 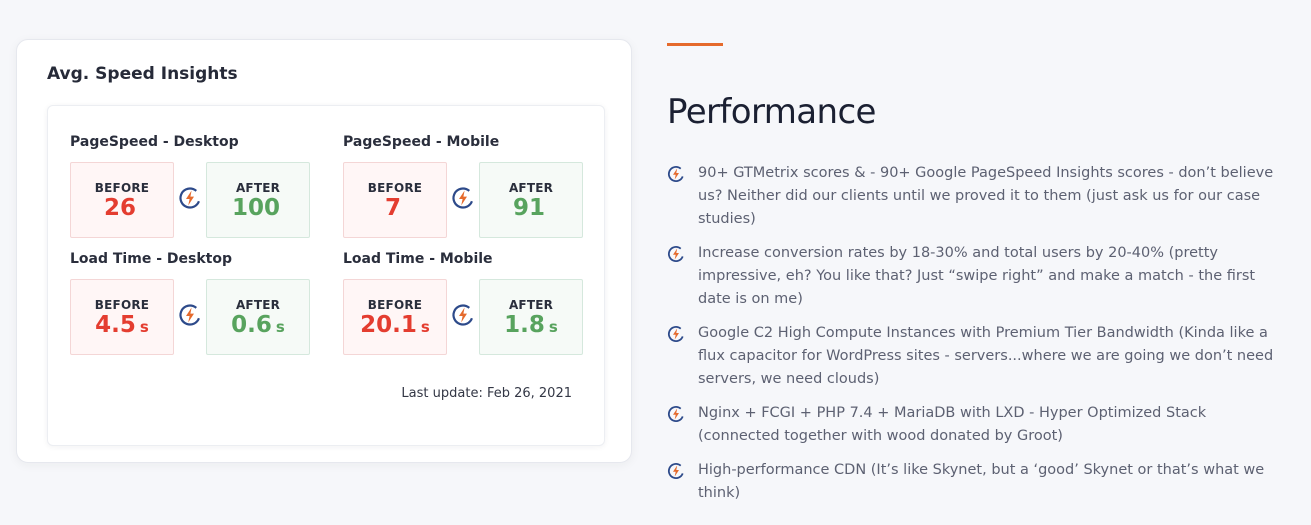 What do you see at coordinates (119, 208) in the screenshot?
I see `before-value: 26` at bounding box center [119, 208].